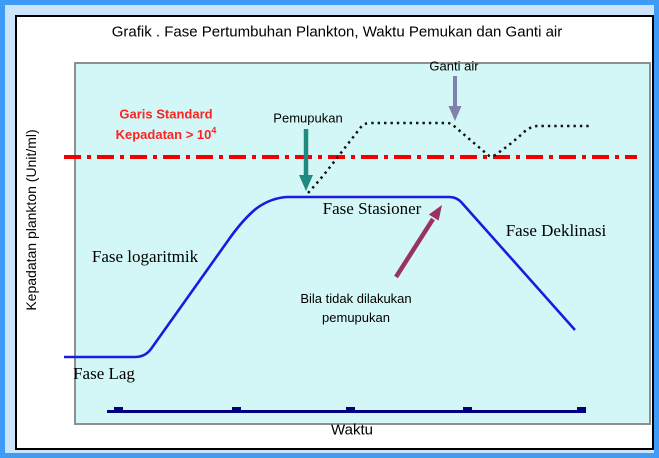 This screenshot has height=458, width=659. I want to click on fase-lag-label: Fase Lag, so click(104, 373).